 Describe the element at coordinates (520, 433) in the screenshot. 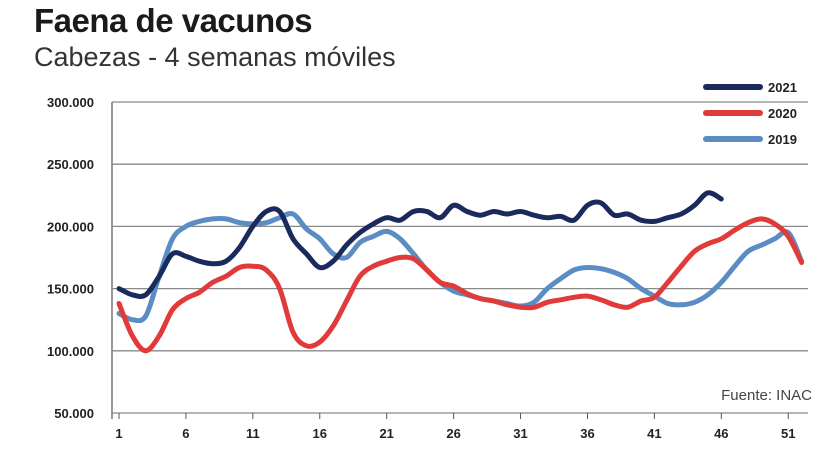

I see `x-tick-label: 31` at that location.